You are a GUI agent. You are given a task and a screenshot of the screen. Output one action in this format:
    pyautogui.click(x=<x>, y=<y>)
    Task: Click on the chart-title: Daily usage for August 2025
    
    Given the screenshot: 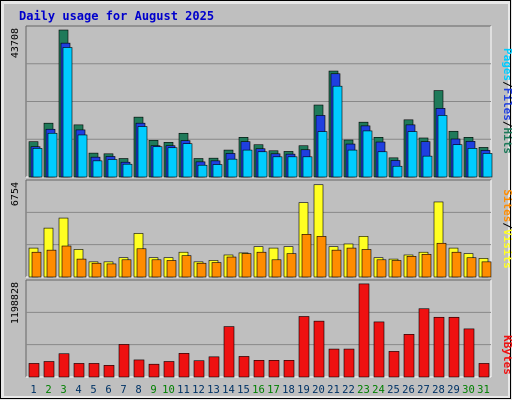 What is the action you would take?
    pyautogui.click(x=116, y=16)
    